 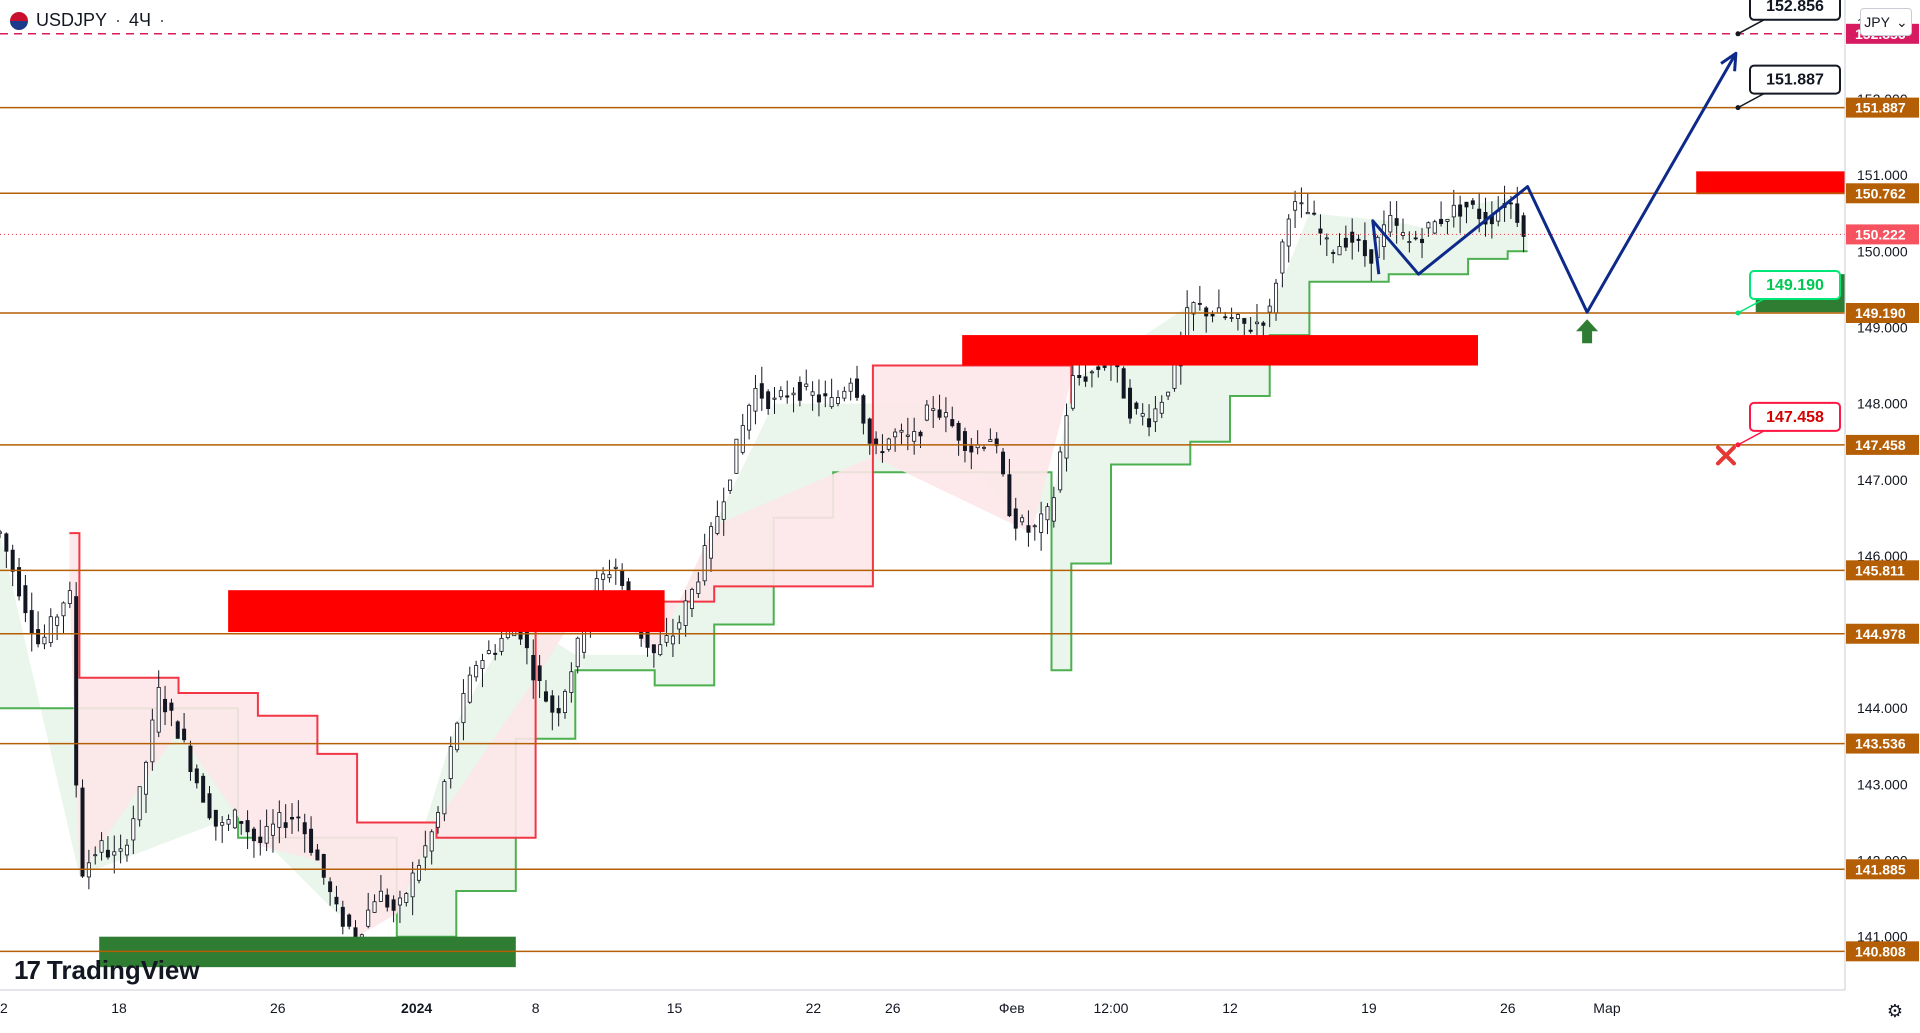 I want to click on timeframe-label: 4Ч, so click(x=140, y=20).